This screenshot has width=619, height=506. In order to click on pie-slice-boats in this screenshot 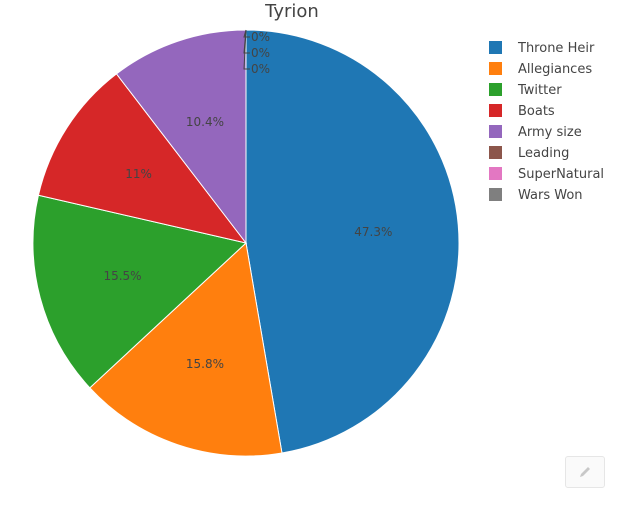, I will do `click(142, 158)`.